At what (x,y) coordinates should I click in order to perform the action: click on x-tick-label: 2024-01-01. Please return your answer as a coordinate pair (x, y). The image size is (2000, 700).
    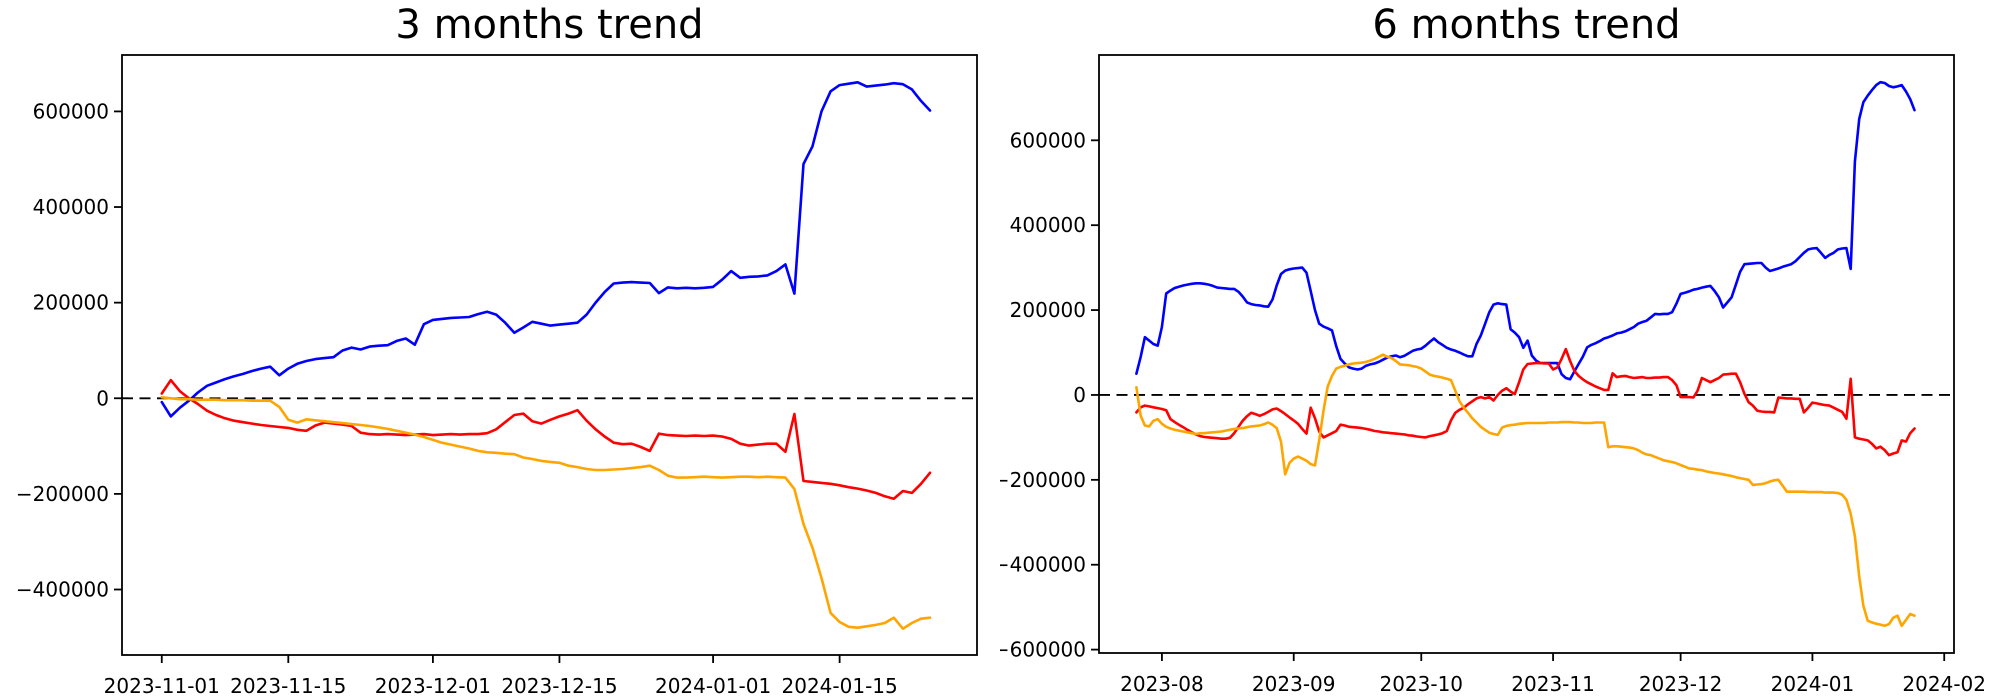
    Looking at the image, I should click on (713, 686).